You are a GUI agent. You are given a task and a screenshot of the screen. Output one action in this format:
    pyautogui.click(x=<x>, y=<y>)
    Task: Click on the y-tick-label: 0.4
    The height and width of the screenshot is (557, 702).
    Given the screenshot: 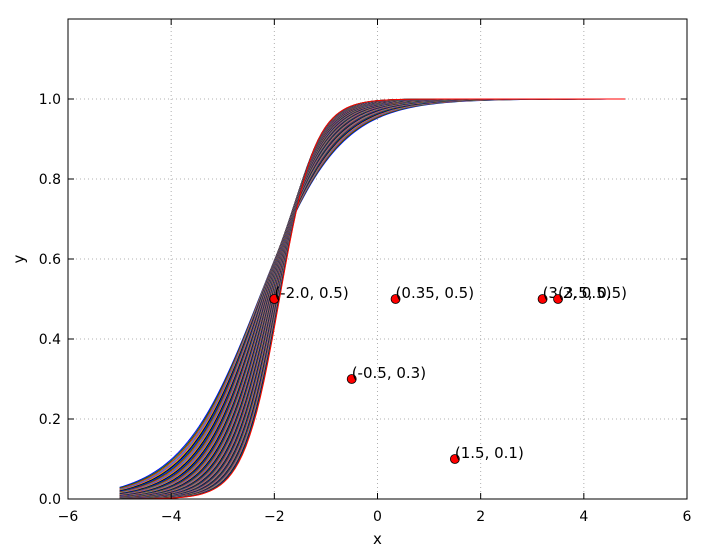 What is the action you would take?
    pyautogui.click(x=50, y=340)
    